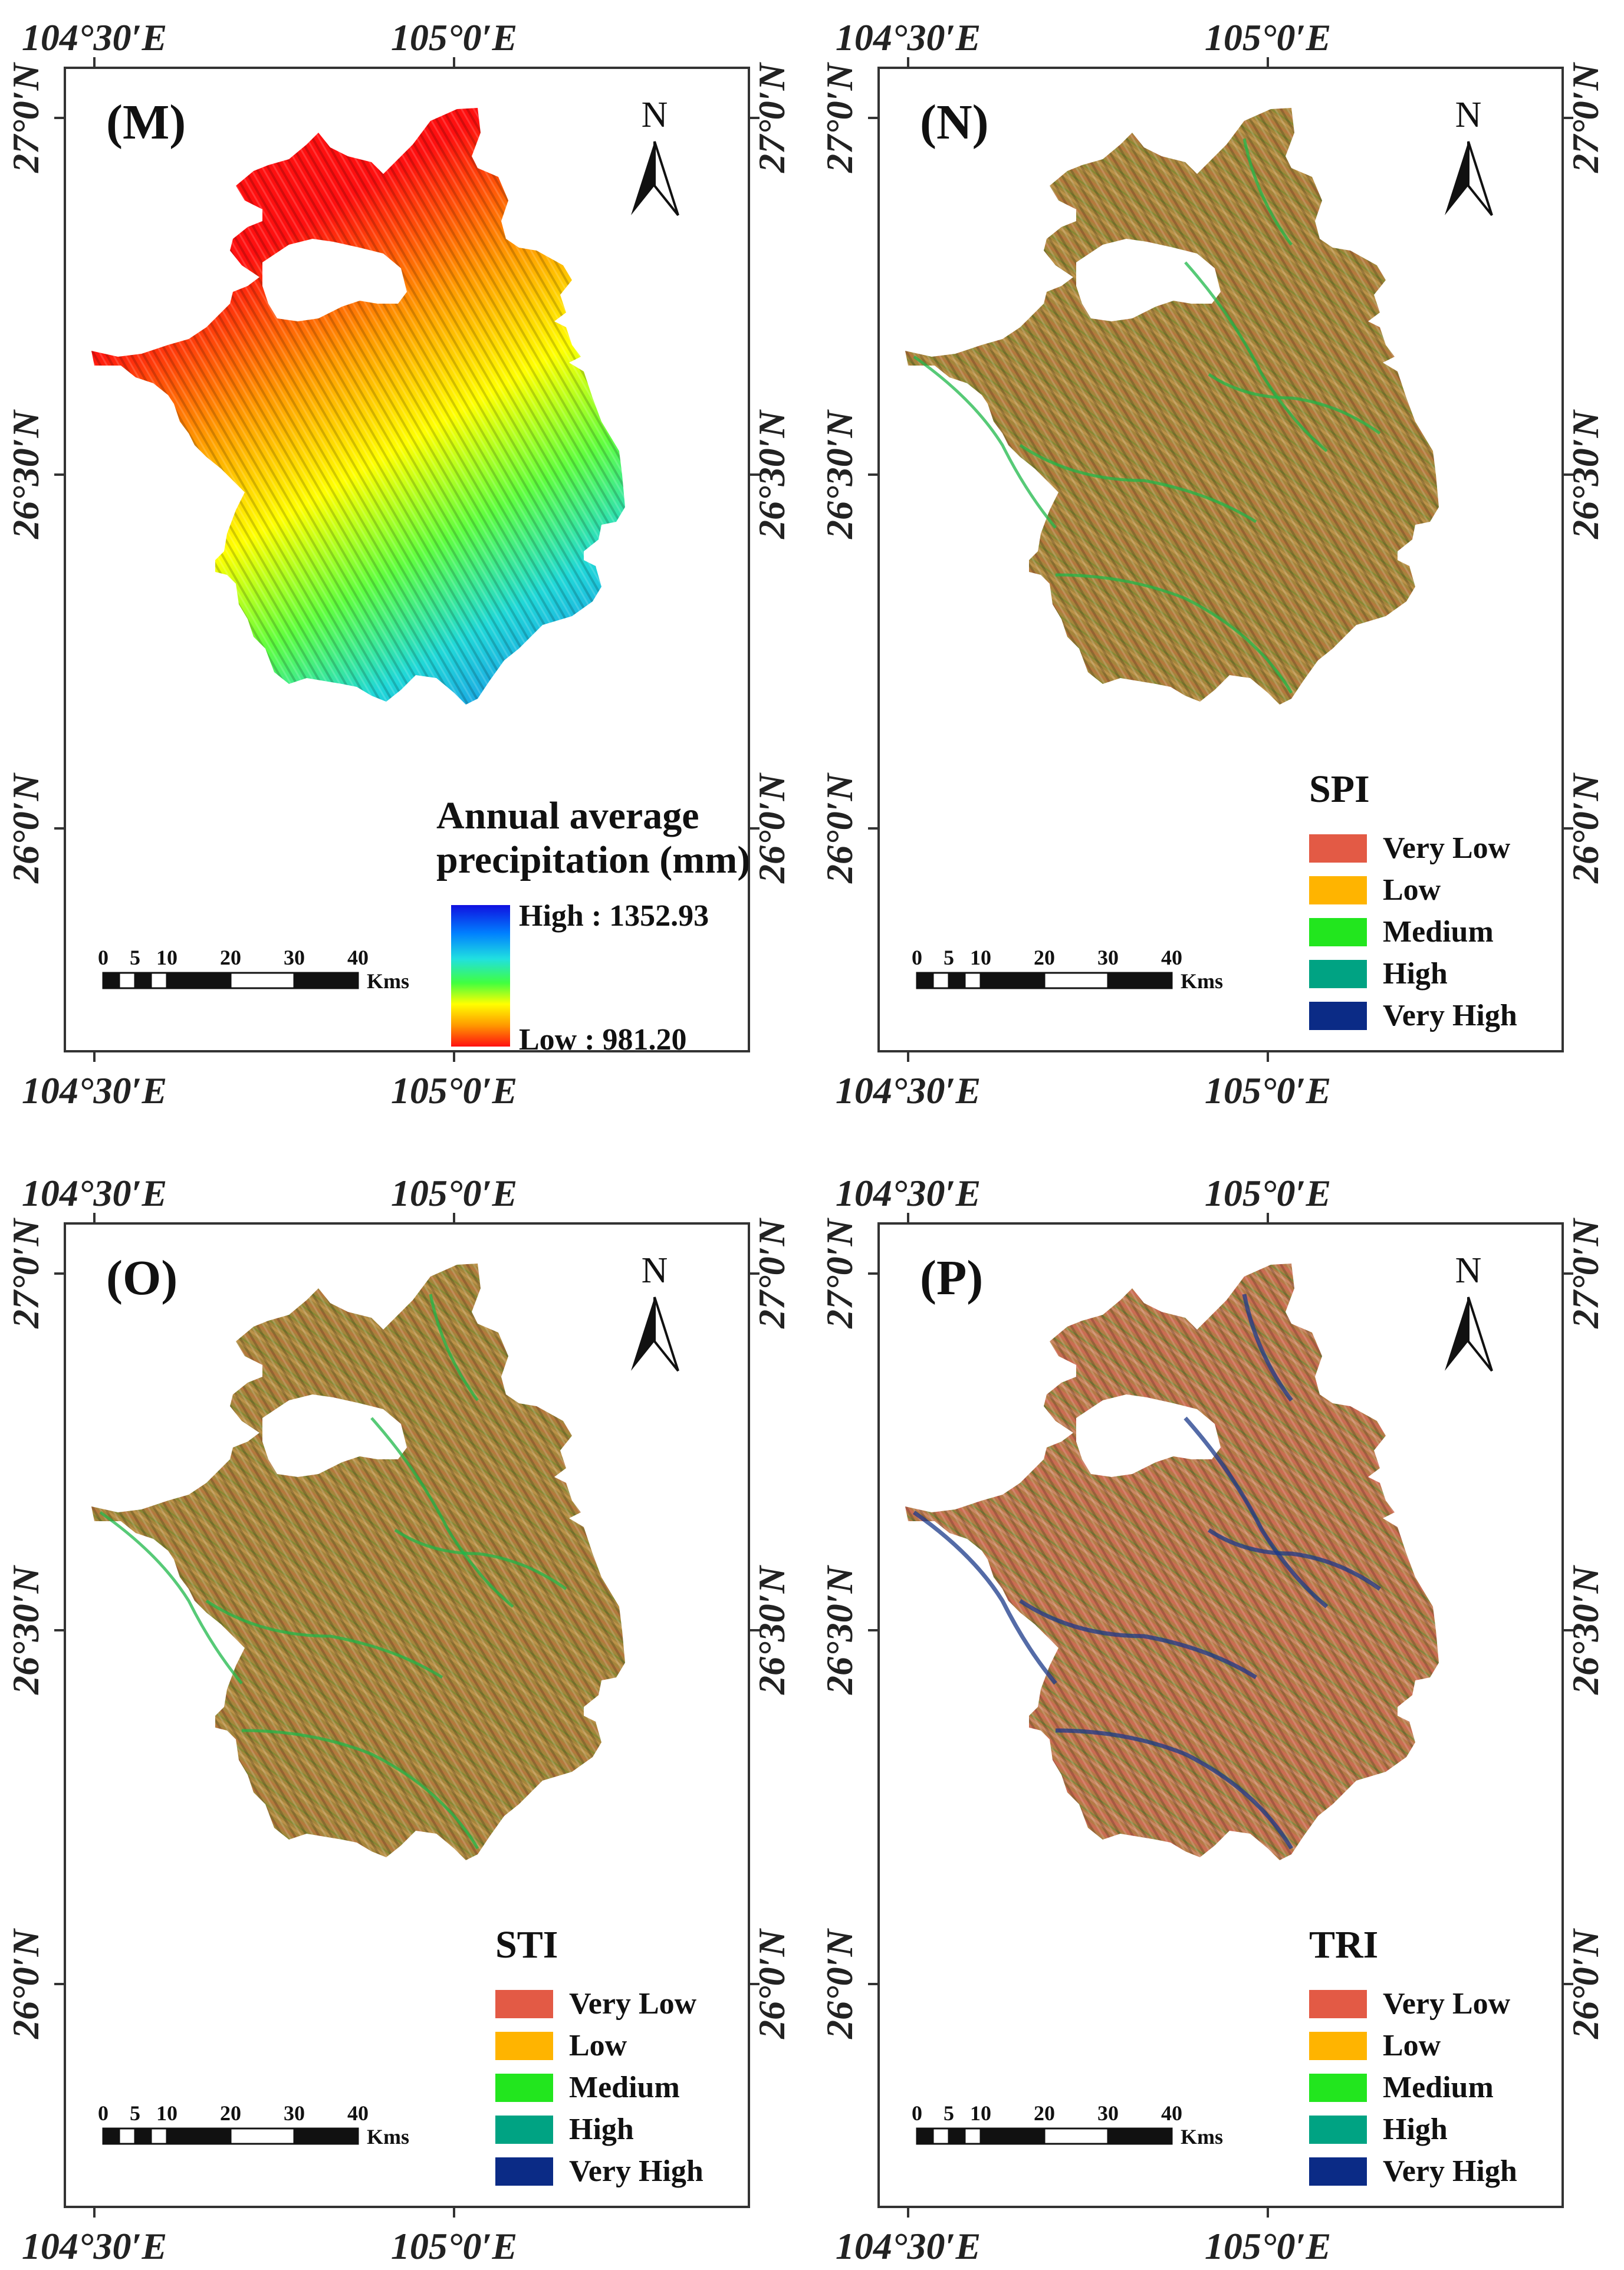  What do you see at coordinates (614, 916) in the screenshot?
I see `legend-high-label: High : 1352.93` at bounding box center [614, 916].